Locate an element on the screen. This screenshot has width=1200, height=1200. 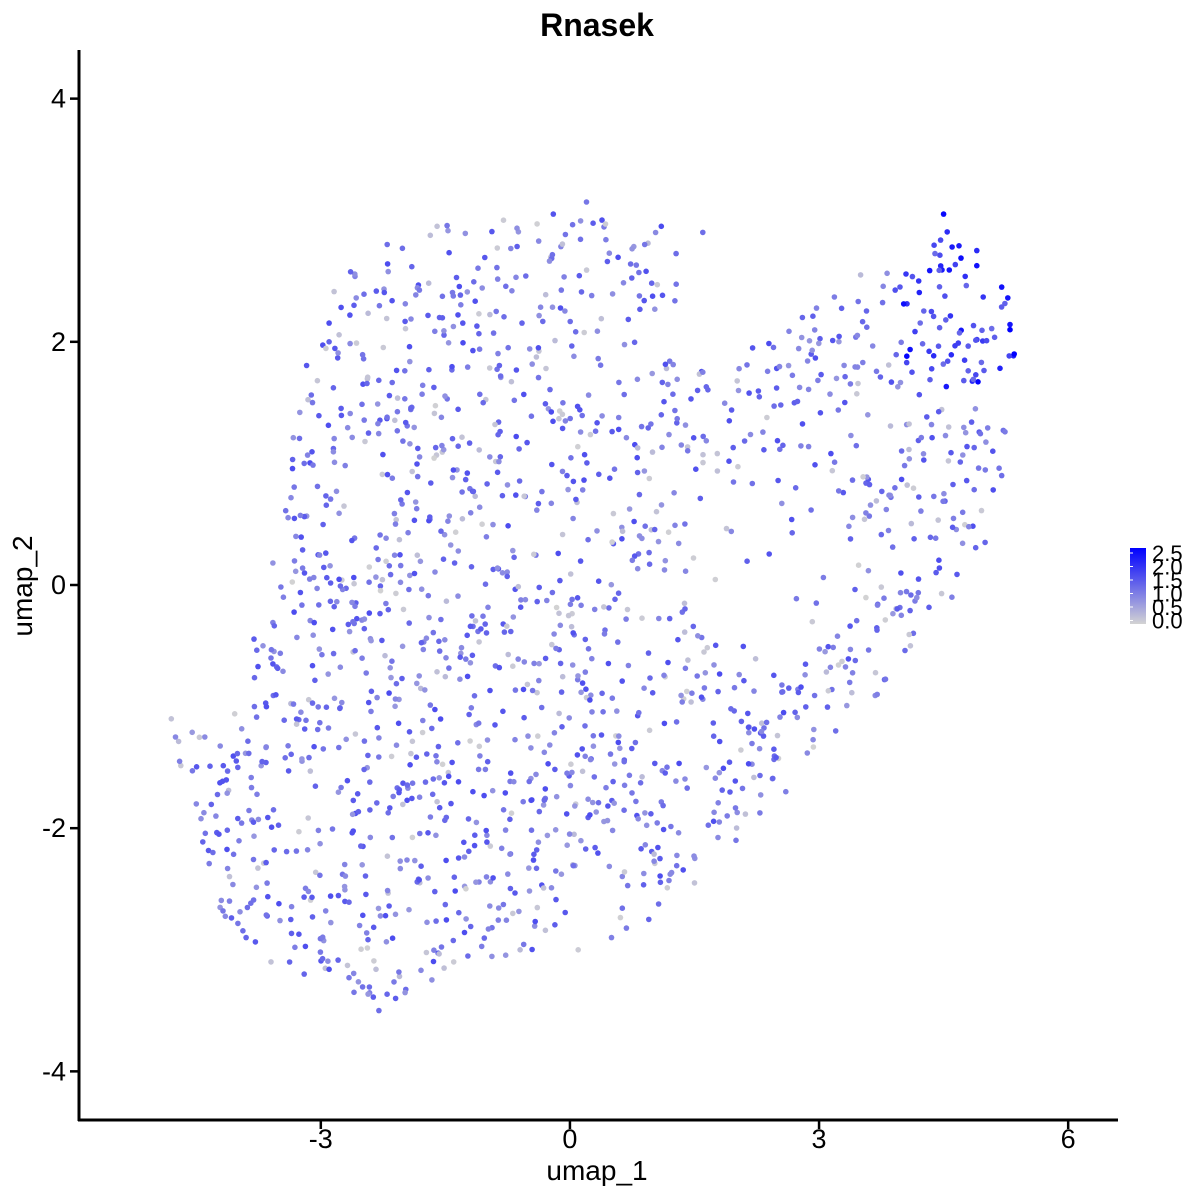
x-tick-label: -3 is located at coordinates (321, 1139).